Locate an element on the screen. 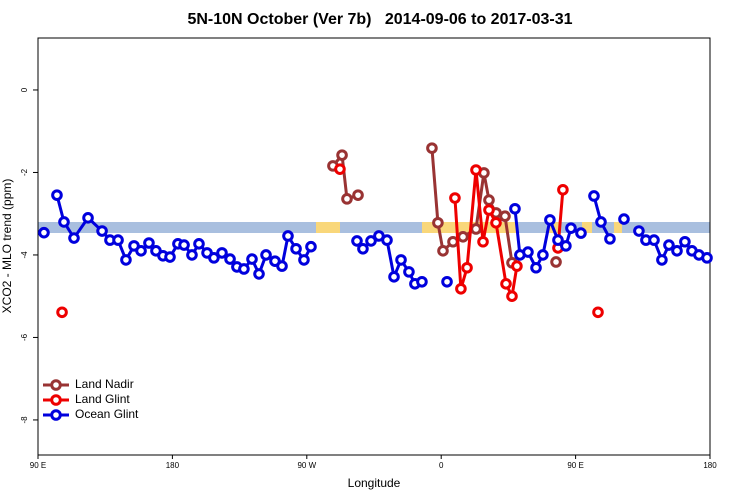 The image size is (750, 500). y-tick-label: -4 is located at coordinates (24, 255).